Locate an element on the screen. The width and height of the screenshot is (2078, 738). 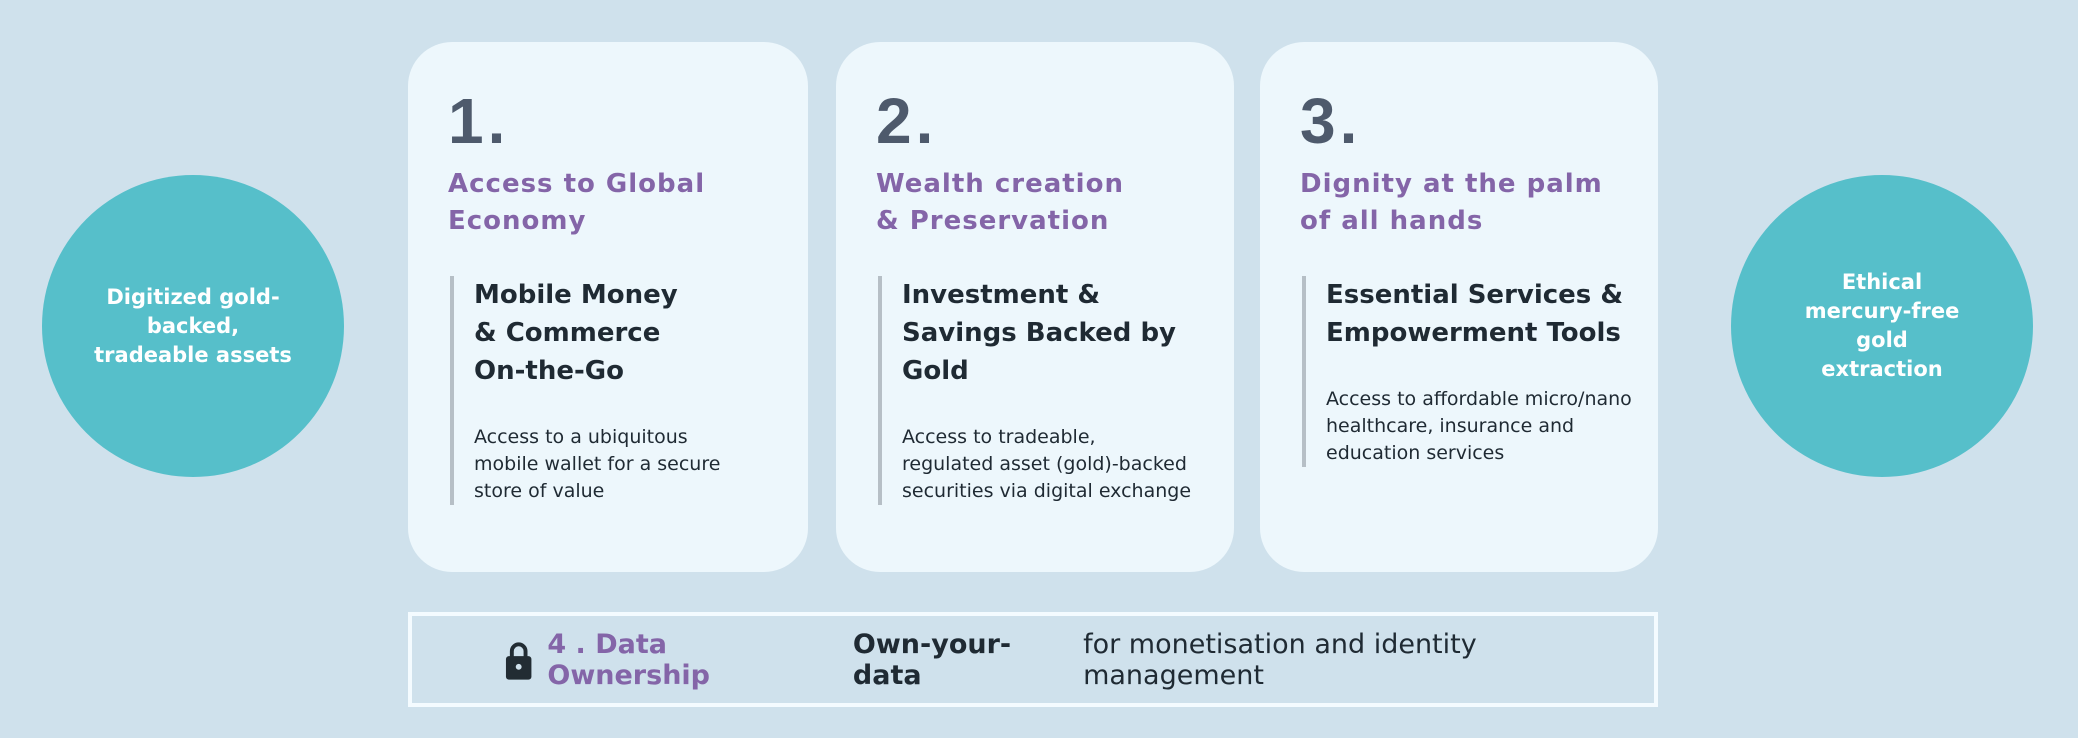
card-title: Wealth creation & Preservation is located at coordinates (1000, 202).